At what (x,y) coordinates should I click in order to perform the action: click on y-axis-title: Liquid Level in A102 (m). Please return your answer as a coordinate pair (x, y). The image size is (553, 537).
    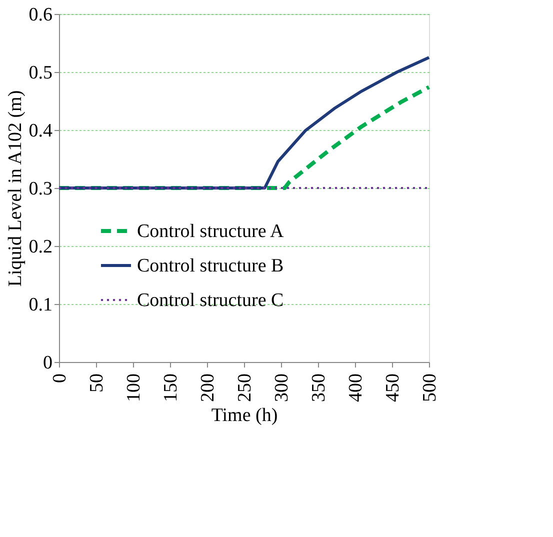
    Looking at the image, I should click on (15, 188).